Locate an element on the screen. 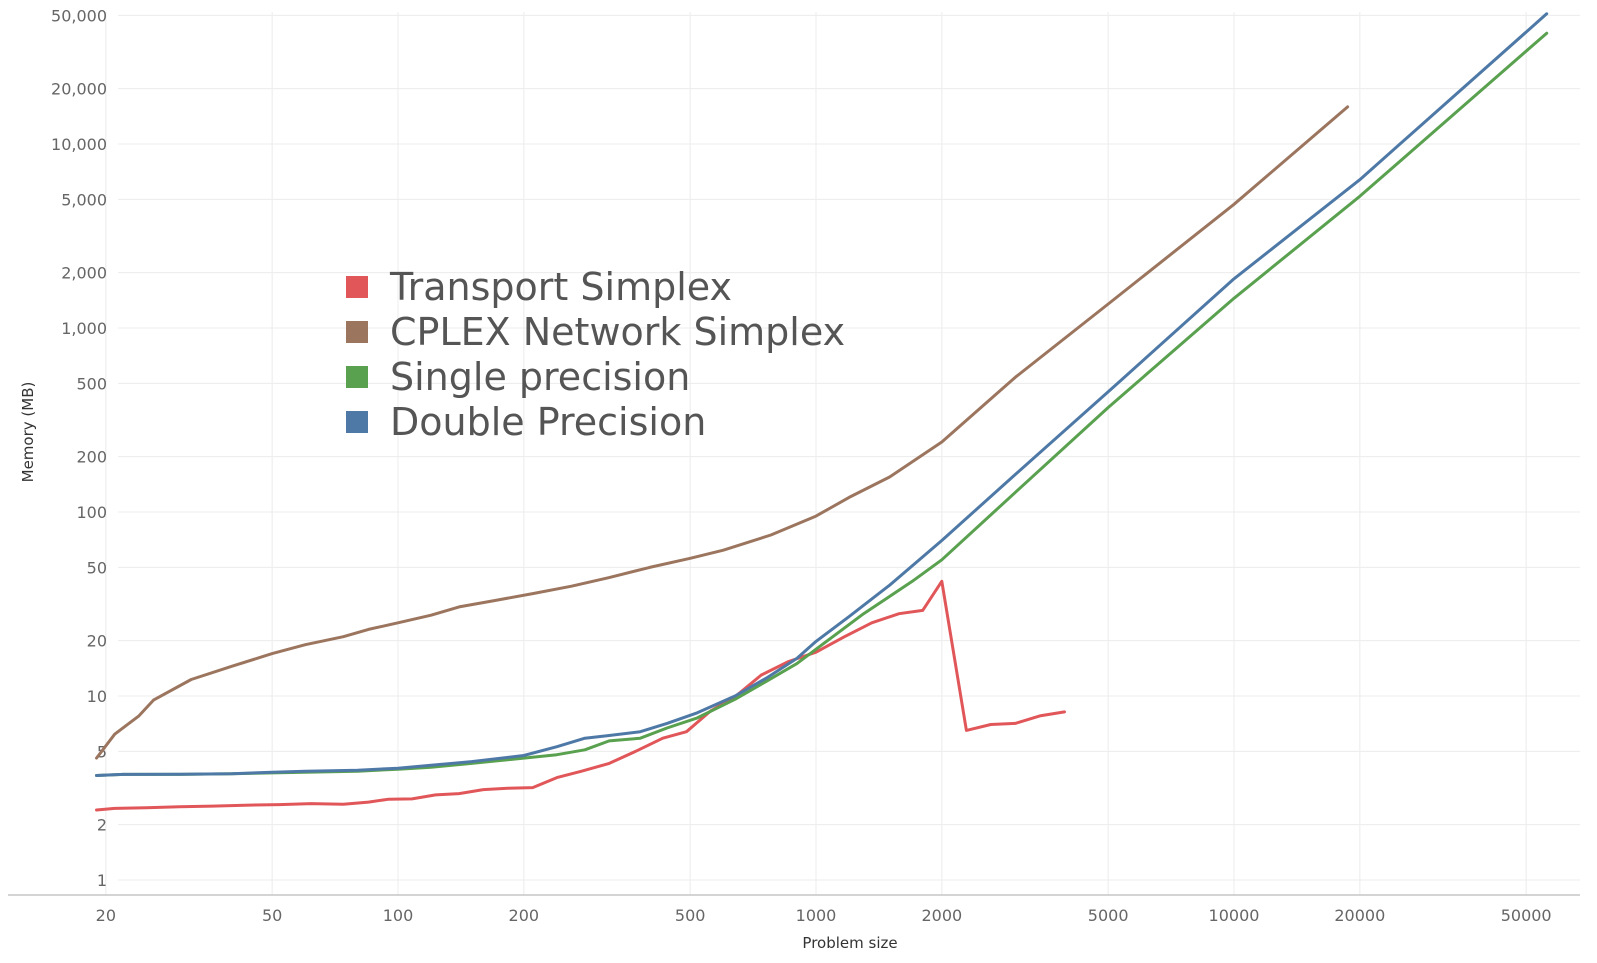 The image size is (1597, 963). x-tick-label: 10000 is located at coordinates (1234, 915).